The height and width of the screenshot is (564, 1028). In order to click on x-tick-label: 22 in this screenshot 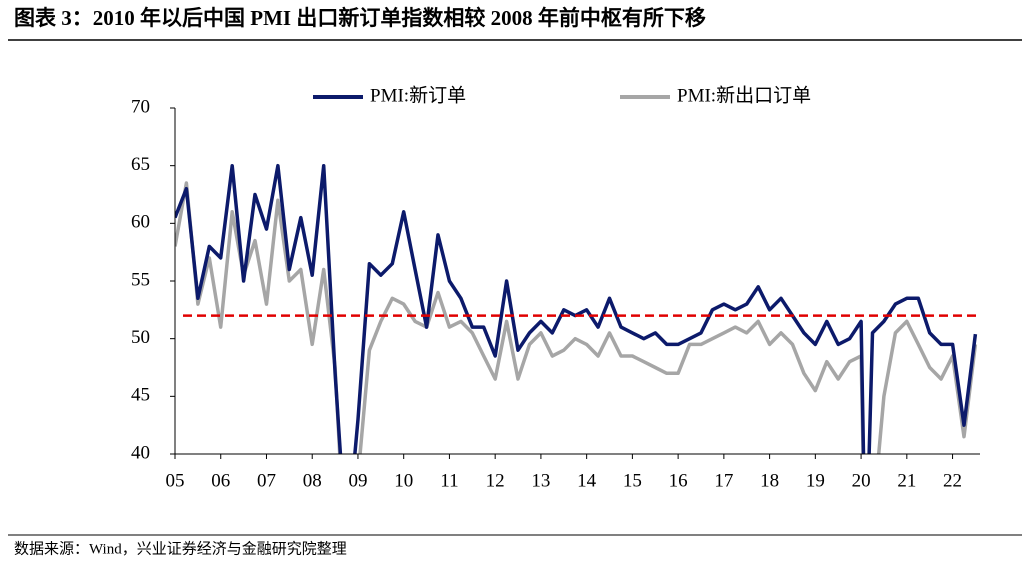, I will do `click(952, 480)`.